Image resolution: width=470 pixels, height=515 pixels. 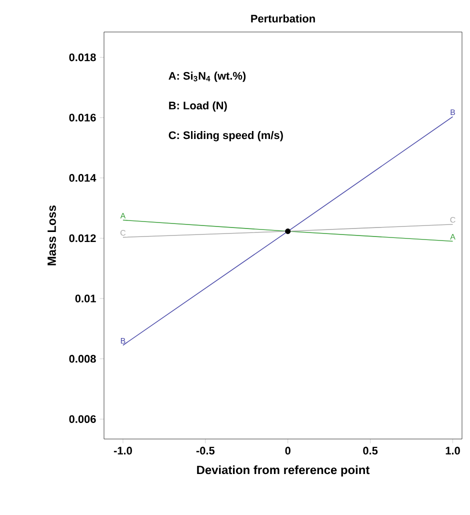 What do you see at coordinates (82, 178) in the screenshot?
I see `y-tick-label: 0.014` at bounding box center [82, 178].